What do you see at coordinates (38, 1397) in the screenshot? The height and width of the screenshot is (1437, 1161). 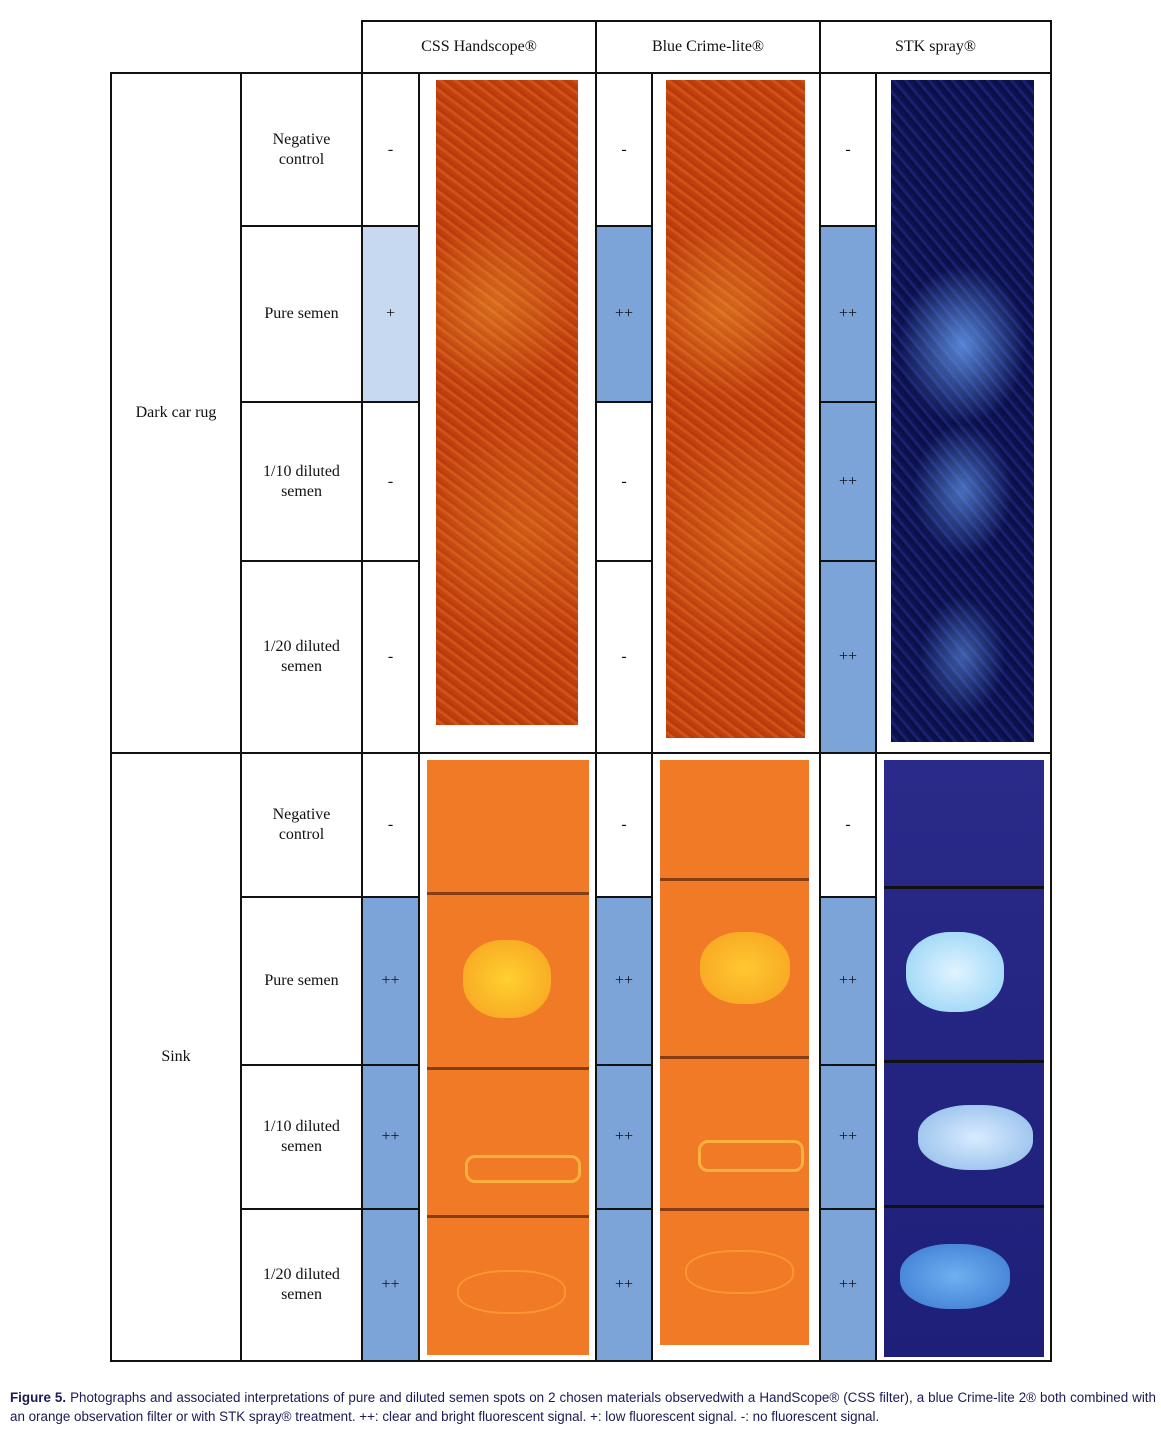 I see `caption-label: Figure 5.` at bounding box center [38, 1397].